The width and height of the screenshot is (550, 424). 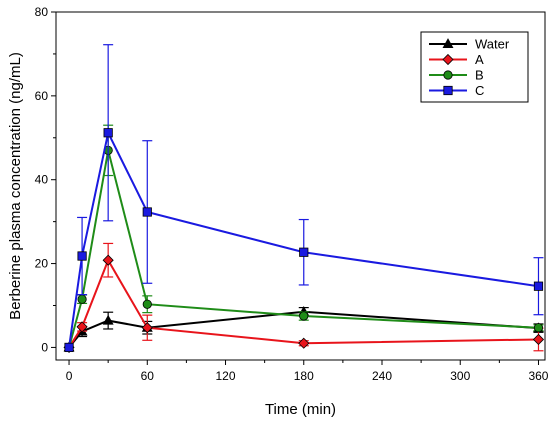 What do you see at coordinates (42, 264) in the screenshot?
I see `y-tick-label: 20` at bounding box center [42, 264].